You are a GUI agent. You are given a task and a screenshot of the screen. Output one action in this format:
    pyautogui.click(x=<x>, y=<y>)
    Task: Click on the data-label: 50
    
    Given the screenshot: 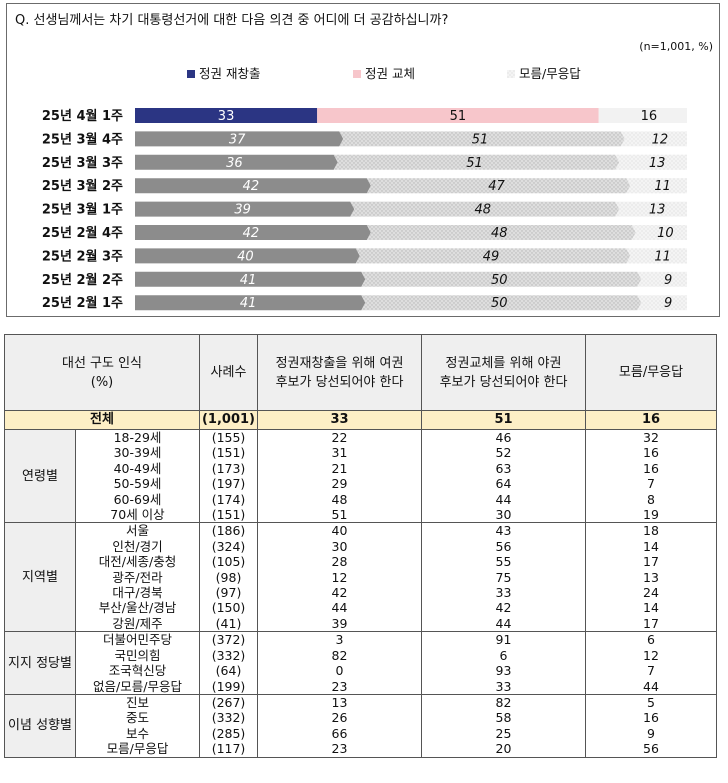 What is the action you would take?
    pyautogui.click(x=499, y=280)
    